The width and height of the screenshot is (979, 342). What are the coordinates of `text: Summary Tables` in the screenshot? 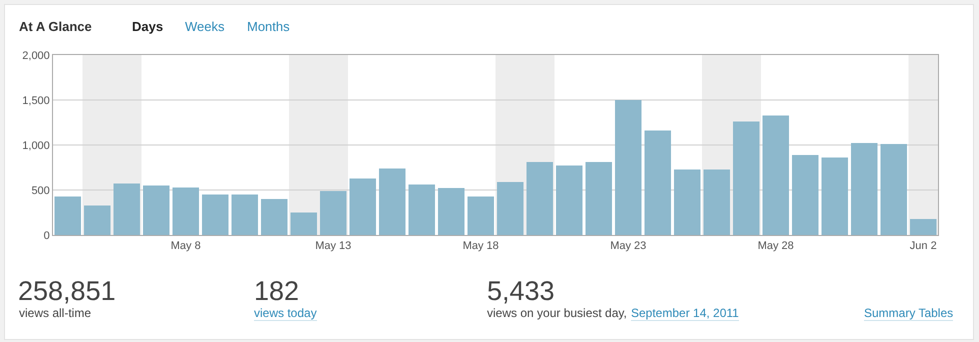 It's located at (909, 313).